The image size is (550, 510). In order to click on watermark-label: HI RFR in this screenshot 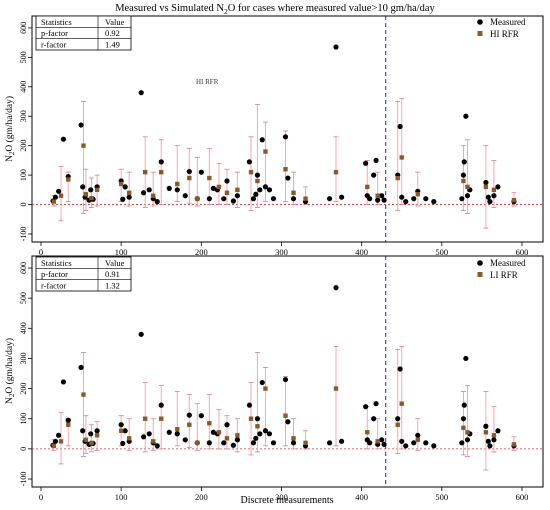, I will do `click(207, 82)`.